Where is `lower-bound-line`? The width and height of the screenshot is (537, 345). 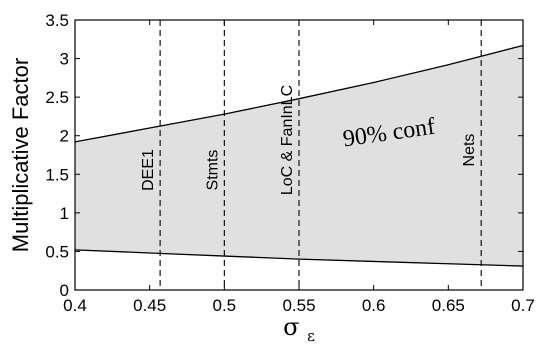 lower-bound-line is located at coordinates (299, 258).